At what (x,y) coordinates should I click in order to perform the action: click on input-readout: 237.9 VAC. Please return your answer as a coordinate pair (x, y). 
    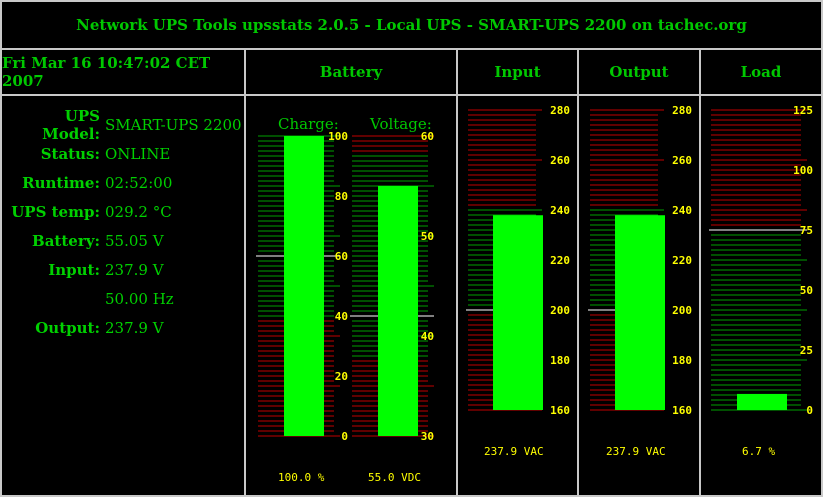
    Looking at the image, I should click on (514, 451).